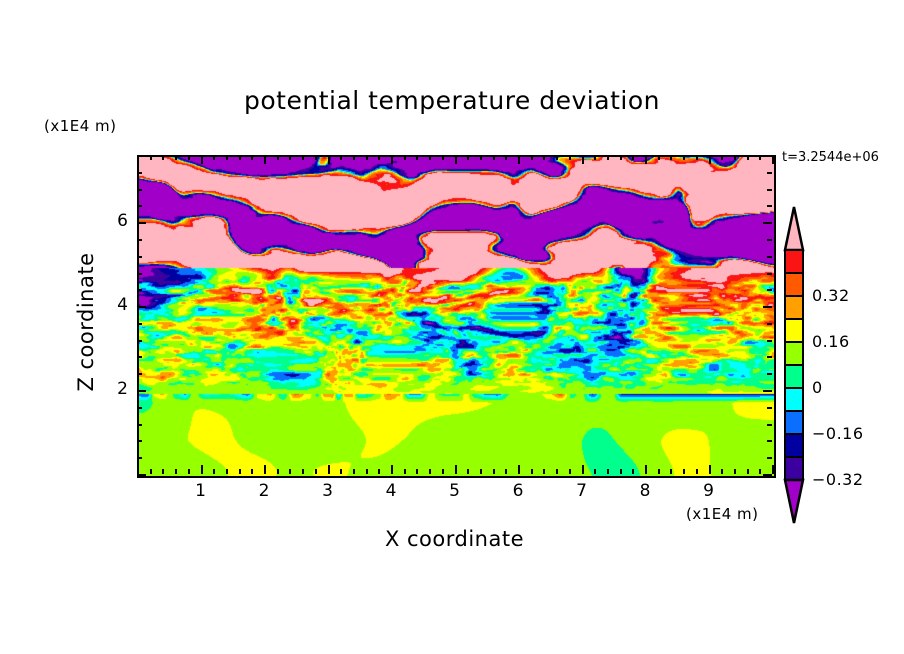 The height and width of the screenshot is (654, 904). What do you see at coordinates (122, 305) in the screenshot?
I see `y-tick-label: 4` at bounding box center [122, 305].